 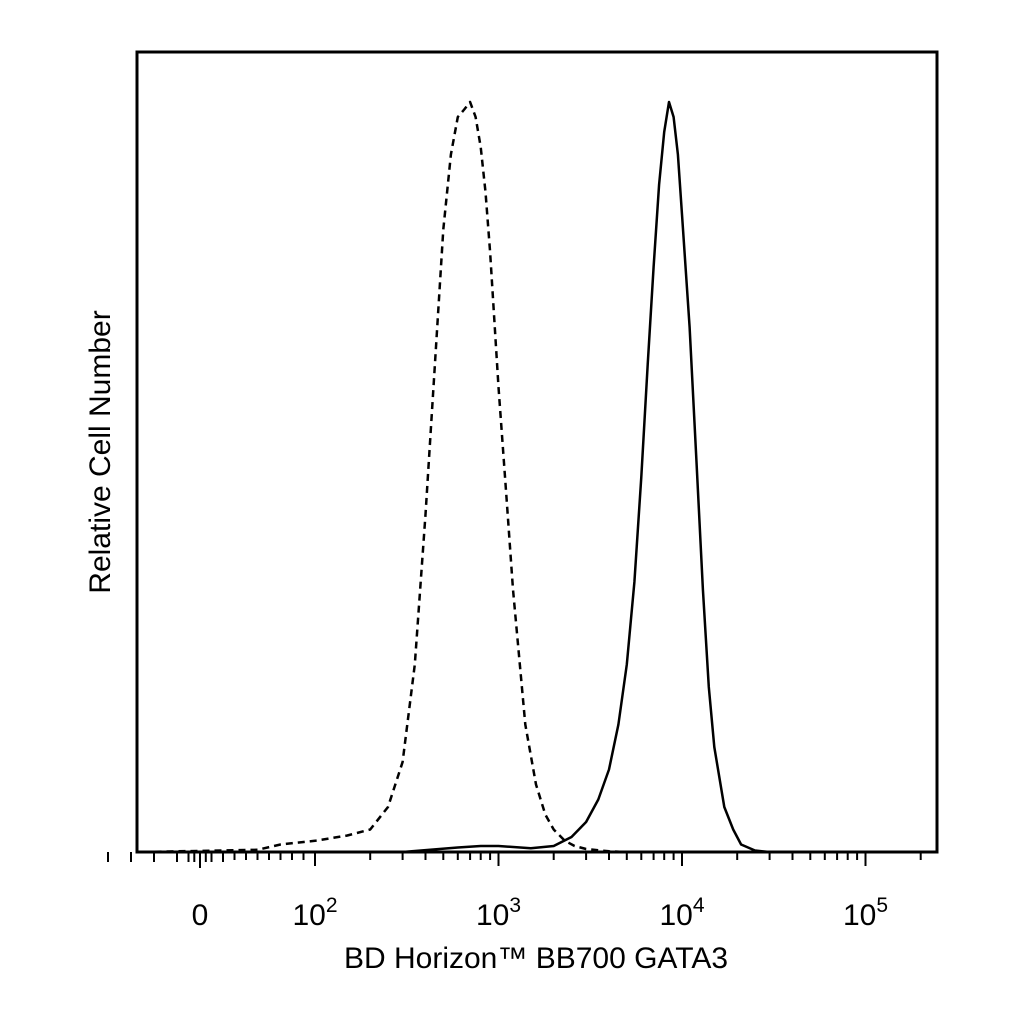 I want to click on x-axis-tick-labels: 0 10² 10³ 10⁴ 10⁵, so click(x=540, y=913).